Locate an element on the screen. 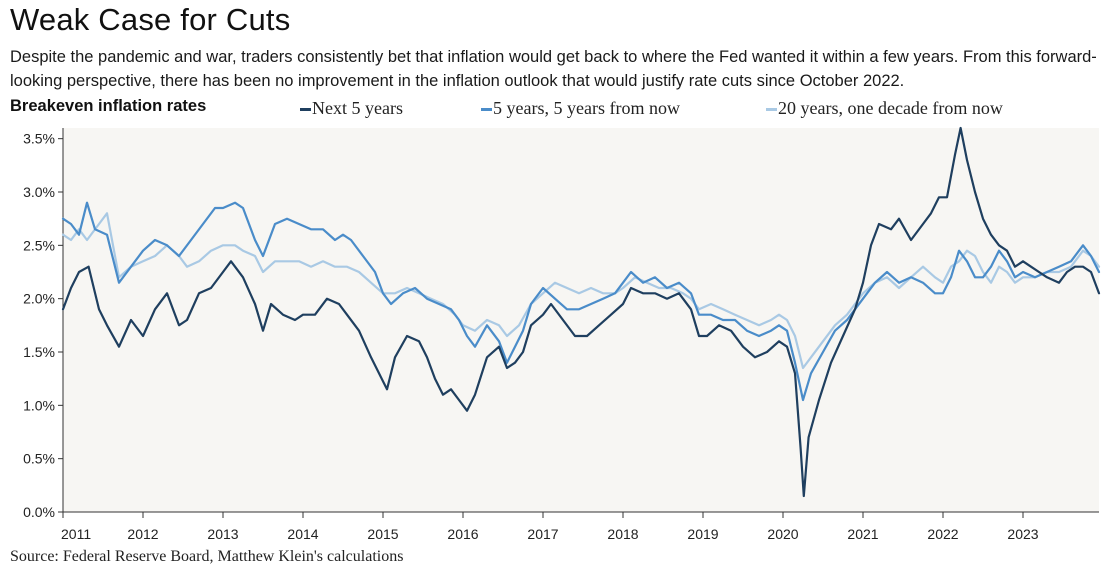  x-tick-label: 2013 is located at coordinates (222, 534).